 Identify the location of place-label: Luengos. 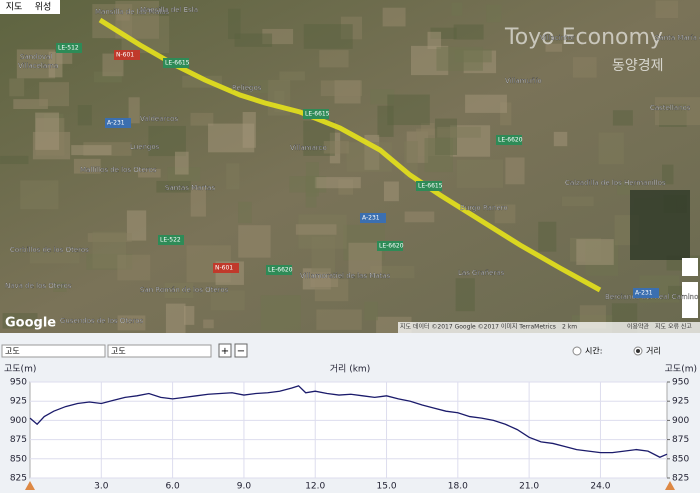
(145, 147).